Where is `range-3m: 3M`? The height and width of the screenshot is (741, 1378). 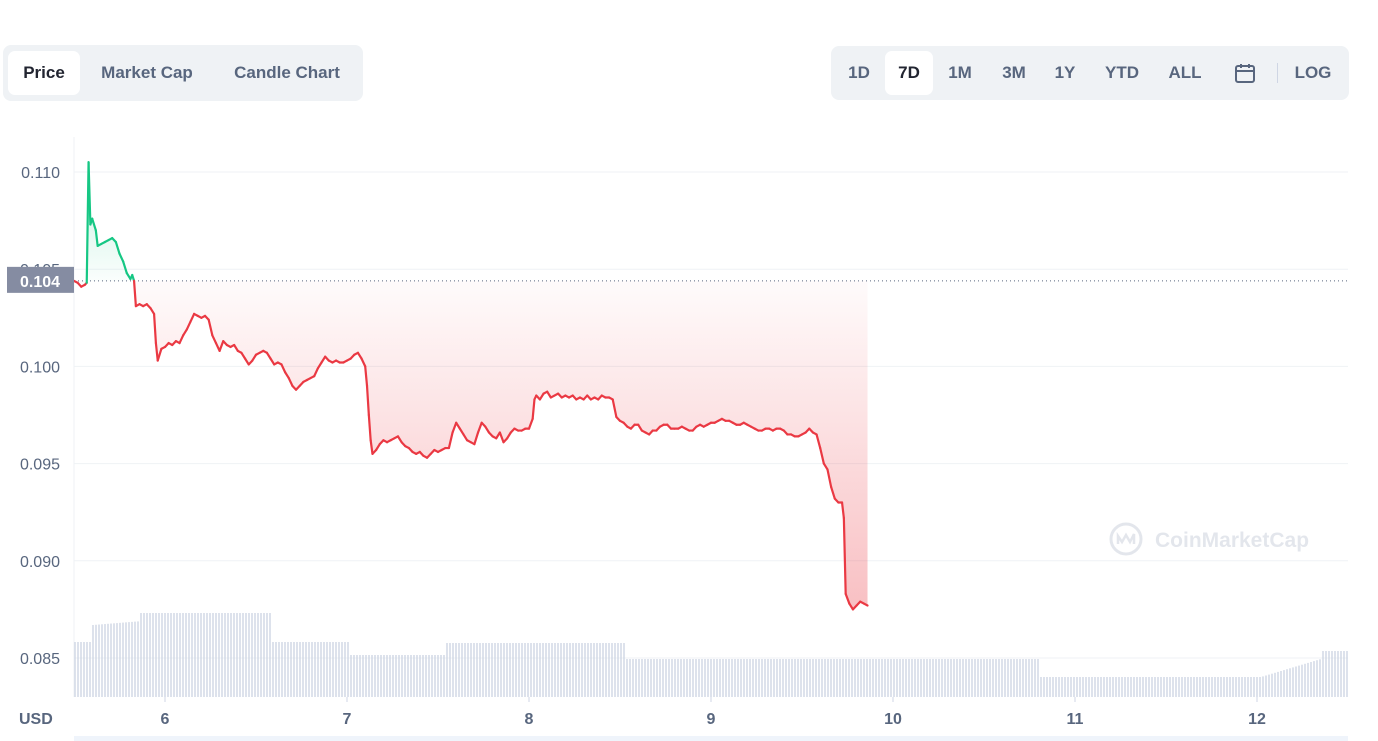 range-3m: 3M is located at coordinates (1014, 72).